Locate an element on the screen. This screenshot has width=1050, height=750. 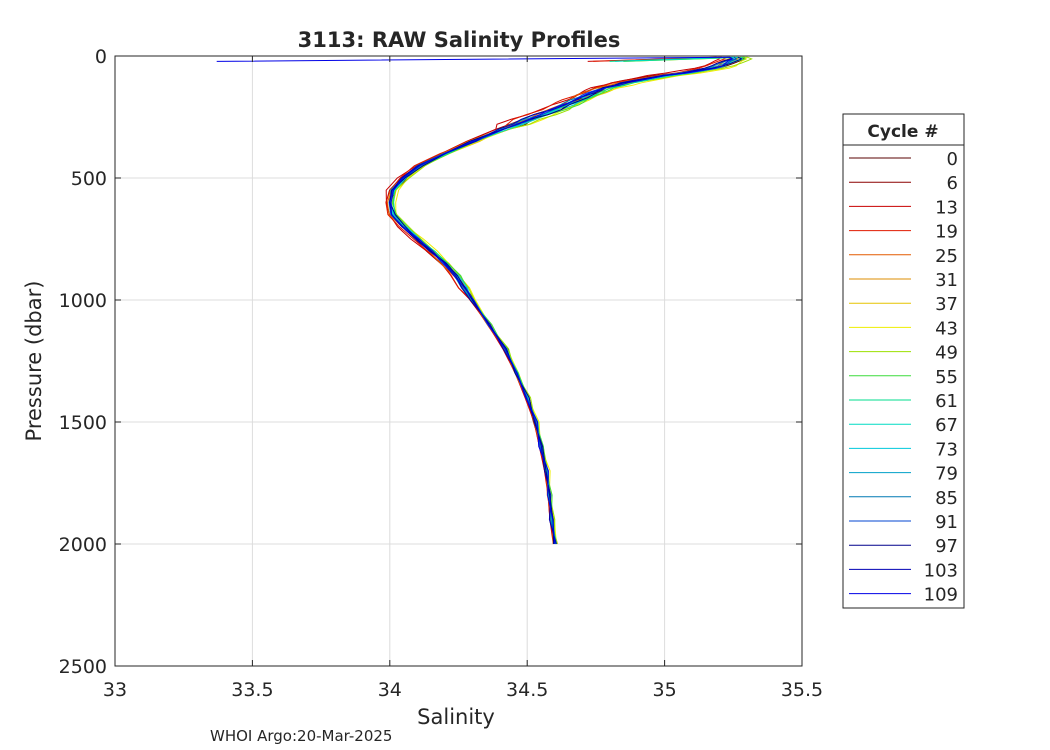
x-tick-label: 35 is located at coordinates (665, 690).